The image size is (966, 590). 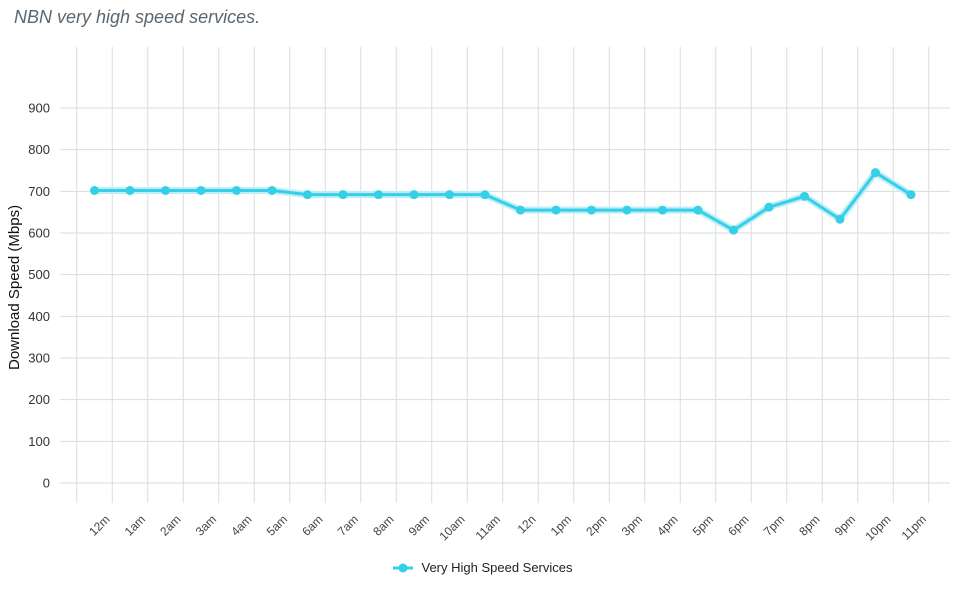 I want to click on series-line, so click(x=503, y=201).